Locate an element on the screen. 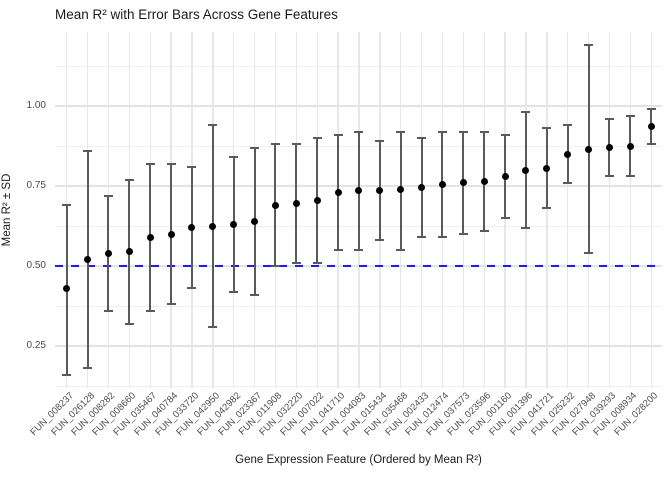  y-tick-label: 1.00 is located at coordinates (36, 105).